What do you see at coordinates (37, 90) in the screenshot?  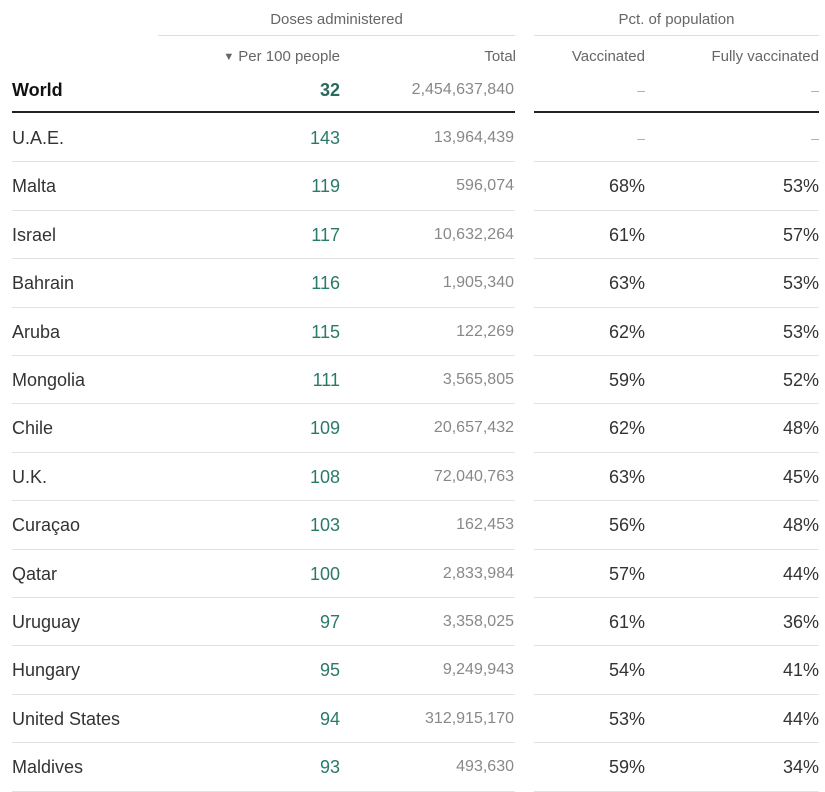 I see `world-name: World` at bounding box center [37, 90].